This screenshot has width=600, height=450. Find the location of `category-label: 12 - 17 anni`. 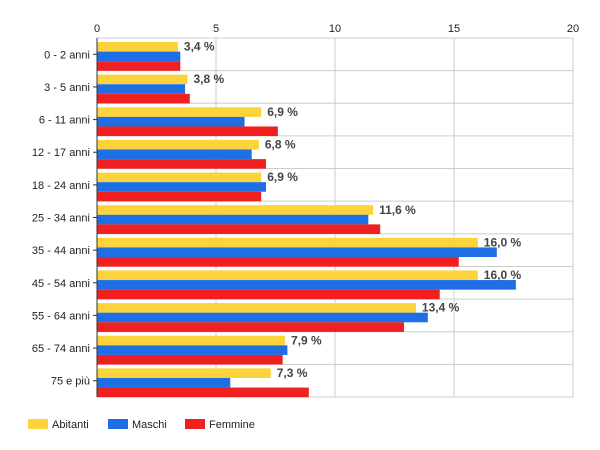

category-label: 12 - 17 anni is located at coordinates (61, 153).